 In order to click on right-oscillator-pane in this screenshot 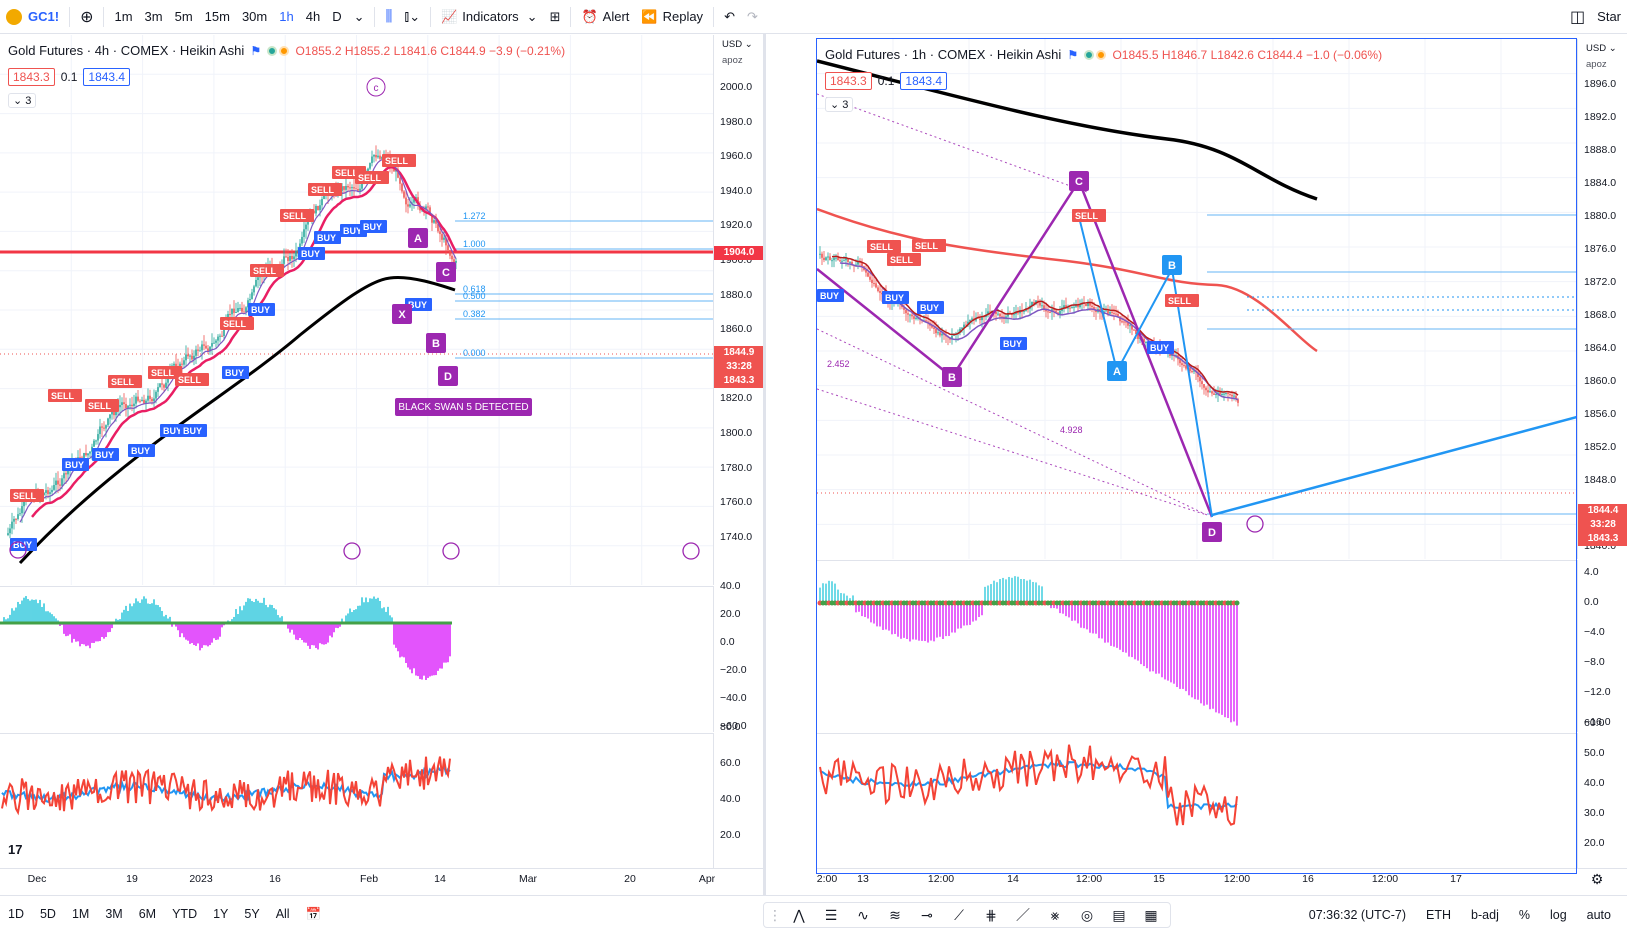, I will do `click(1197, 646)`.